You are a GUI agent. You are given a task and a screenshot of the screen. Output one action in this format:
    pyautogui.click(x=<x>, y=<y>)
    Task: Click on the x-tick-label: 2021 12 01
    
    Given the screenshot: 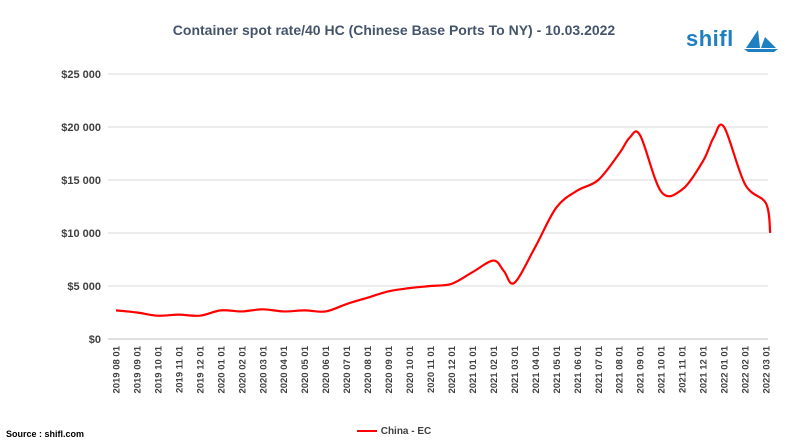 What is the action you would take?
    pyautogui.click(x=704, y=369)
    